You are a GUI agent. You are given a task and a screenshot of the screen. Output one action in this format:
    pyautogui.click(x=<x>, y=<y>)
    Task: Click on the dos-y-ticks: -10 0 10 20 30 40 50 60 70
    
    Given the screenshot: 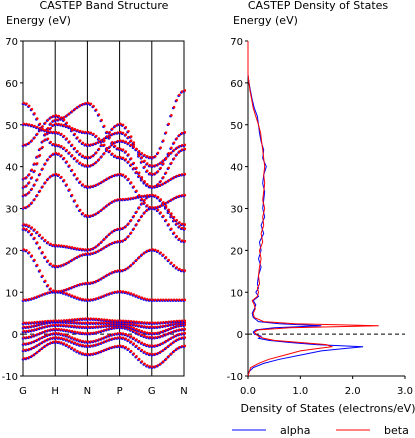 What is the action you would take?
    pyautogui.click(x=237, y=210)
    